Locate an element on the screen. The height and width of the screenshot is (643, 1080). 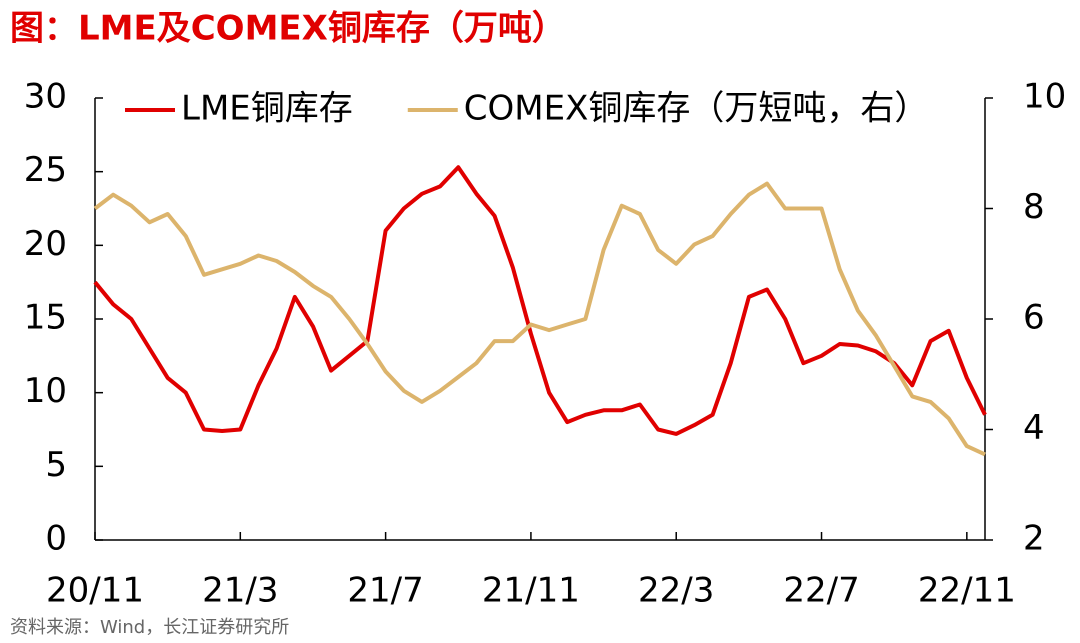
x-tick-label: 21/11 is located at coordinates (531, 591).